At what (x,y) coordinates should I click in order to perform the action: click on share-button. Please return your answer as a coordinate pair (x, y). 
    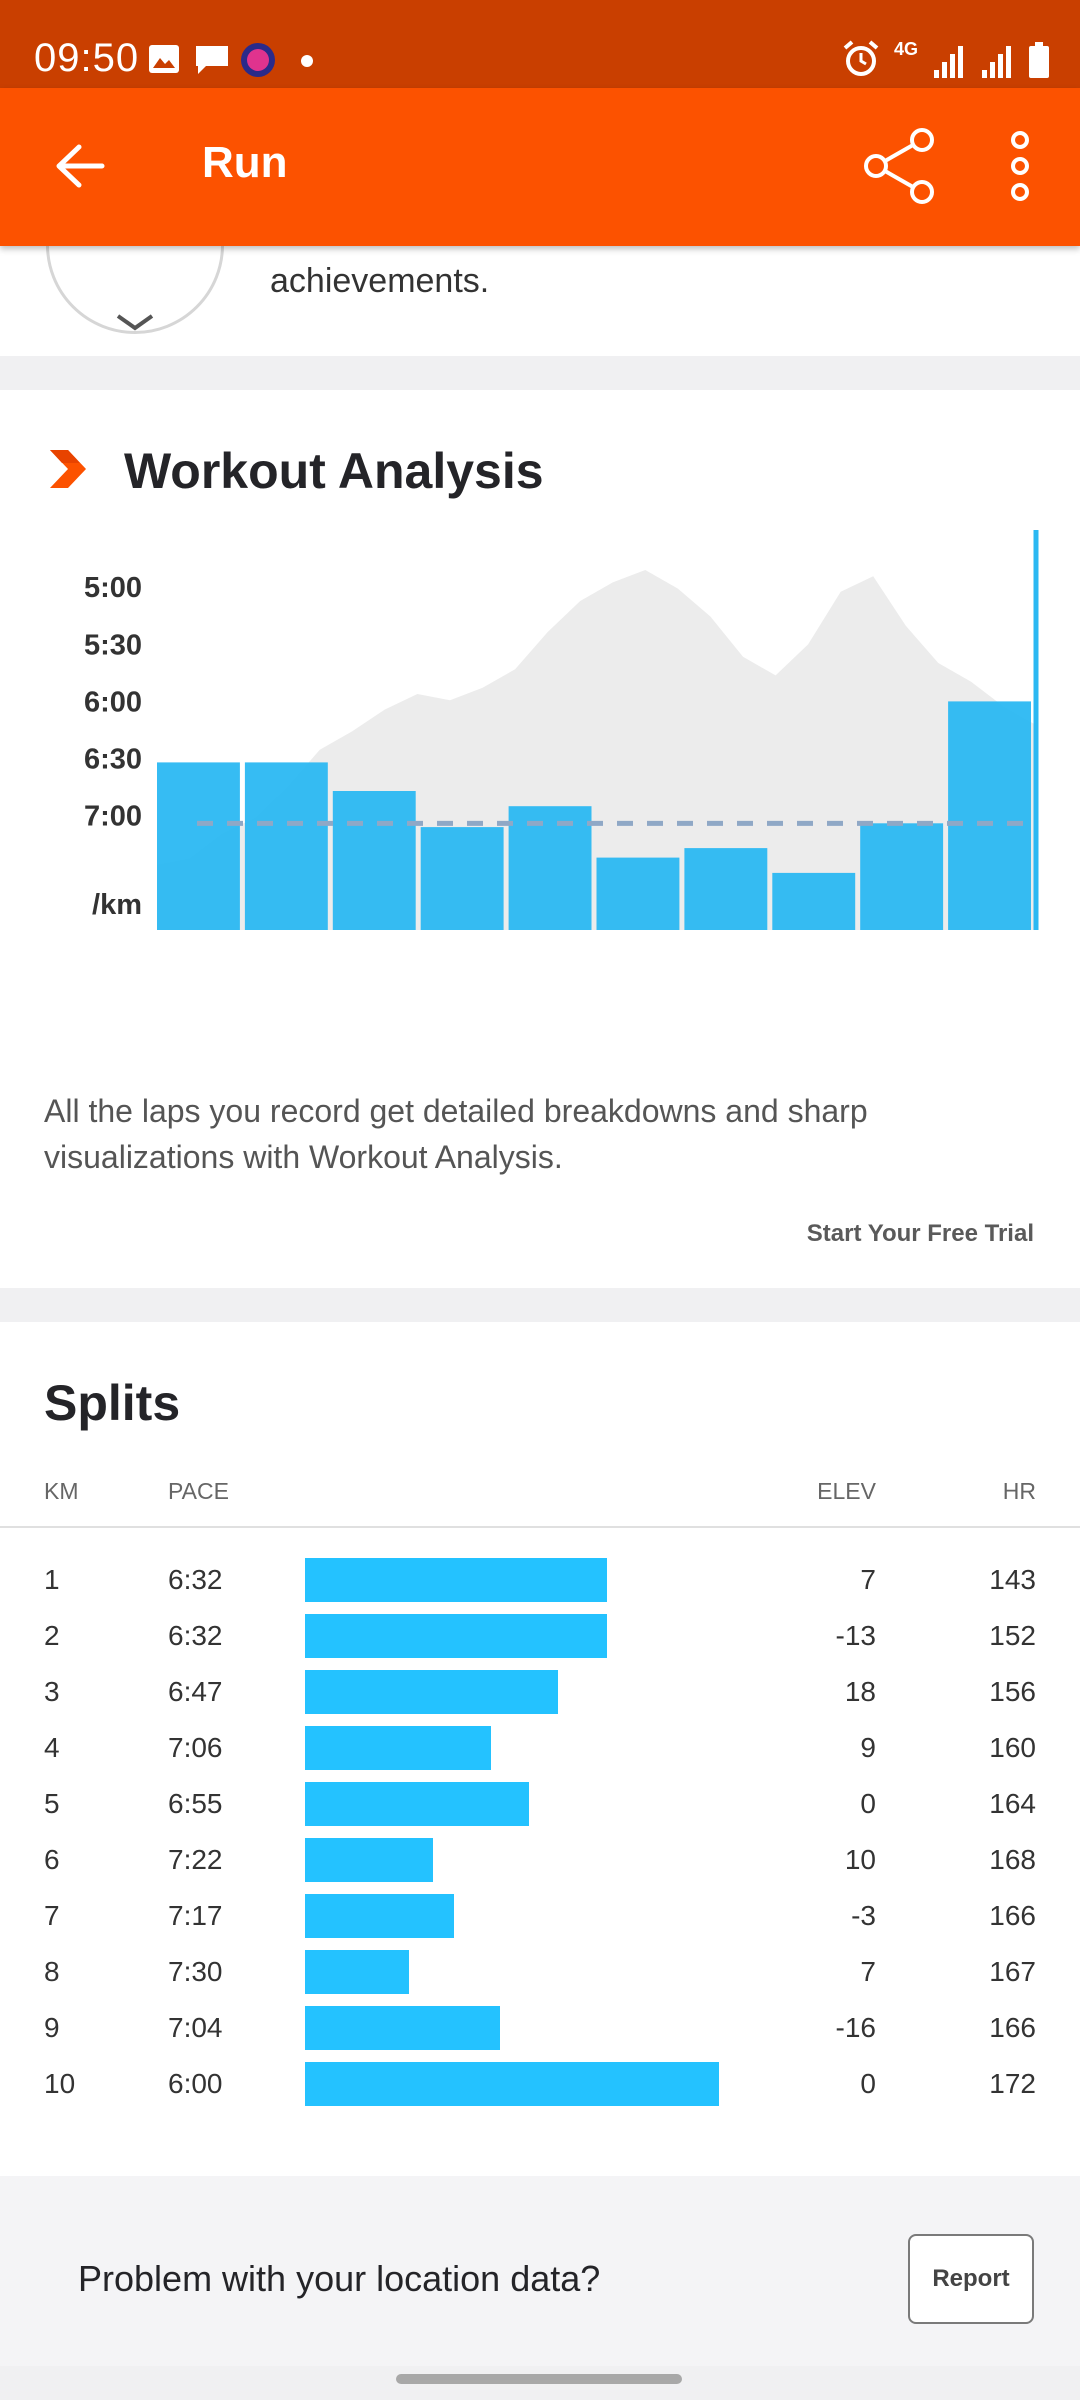
    Looking at the image, I should click on (900, 166).